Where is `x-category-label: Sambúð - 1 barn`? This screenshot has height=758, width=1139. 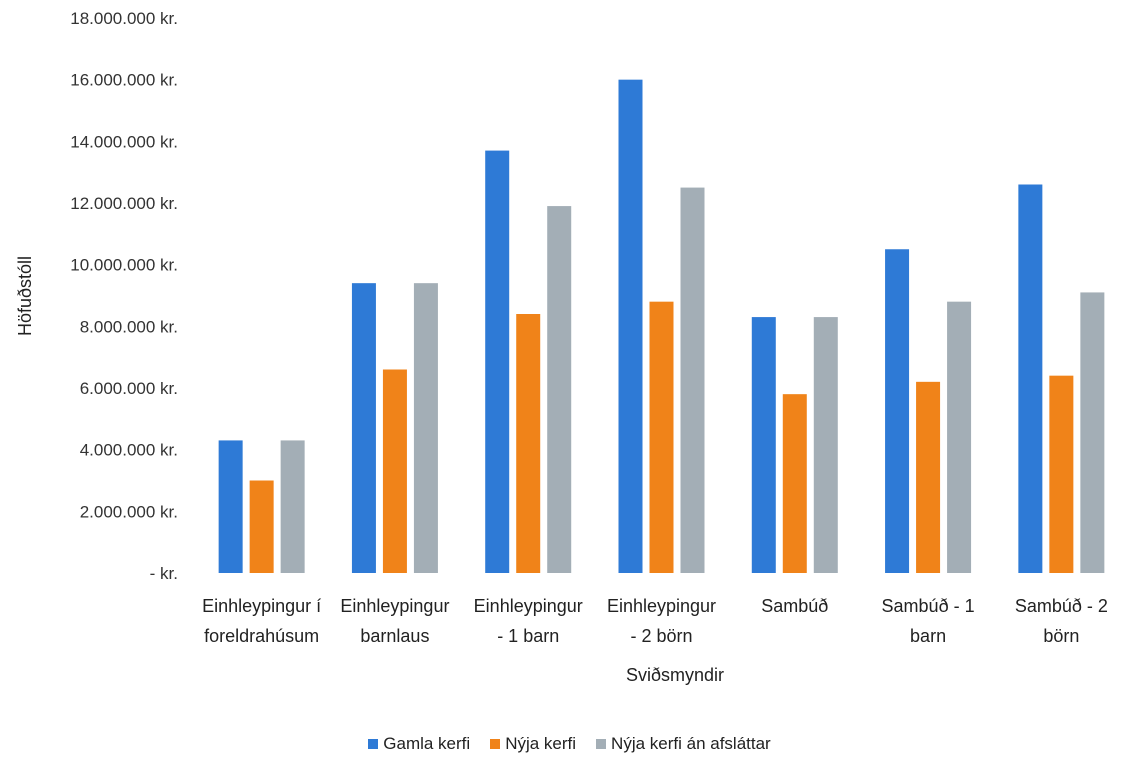 x-category-label: Sambúð - 1 barn is located at coordinates (928, 621).